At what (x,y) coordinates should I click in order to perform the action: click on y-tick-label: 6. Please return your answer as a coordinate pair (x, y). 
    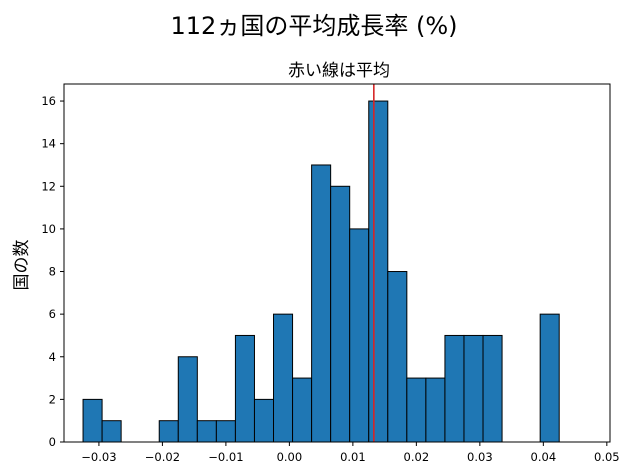
    Looking at the image, I should click on (52, 314).